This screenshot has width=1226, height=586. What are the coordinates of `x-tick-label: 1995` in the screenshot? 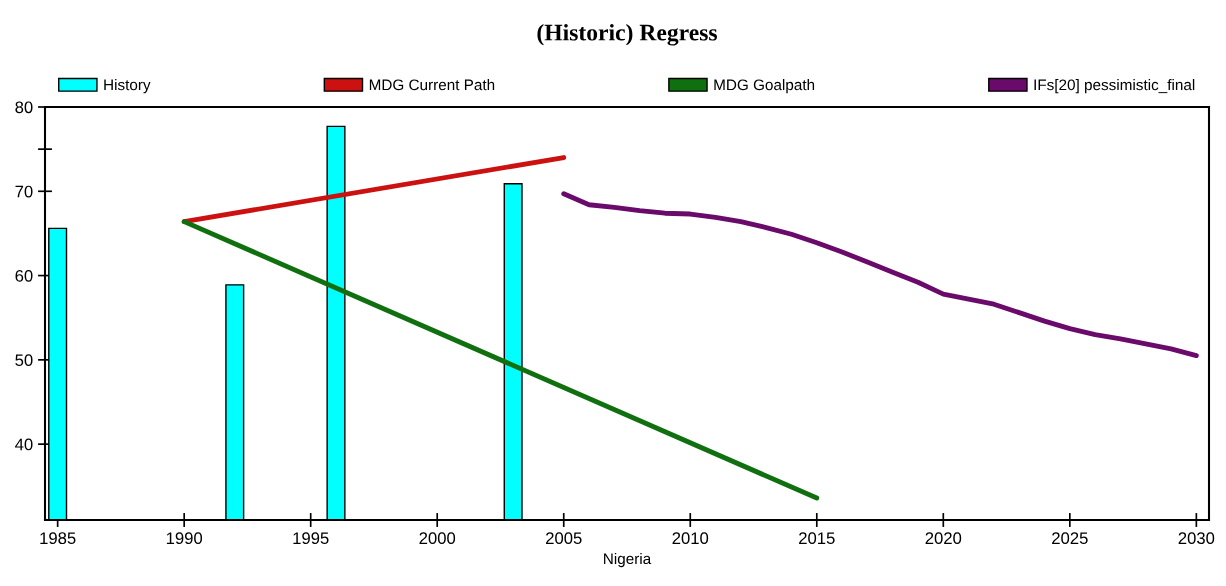 It's located at (311, 538).